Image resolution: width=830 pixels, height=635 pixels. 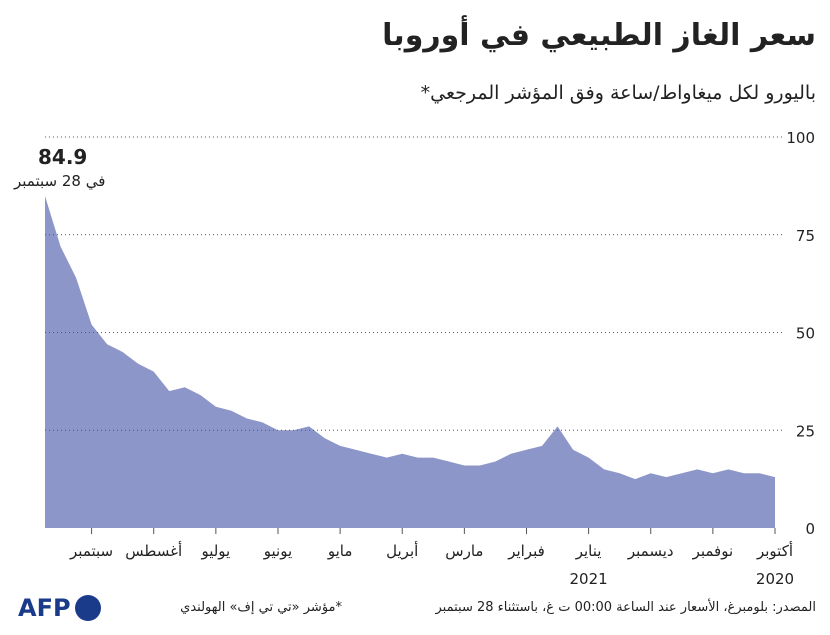 What do you see at coordinates (215, 551) in the screenshot?
I see `x-tick-label: يوليو` at bounding box center [215, 551].